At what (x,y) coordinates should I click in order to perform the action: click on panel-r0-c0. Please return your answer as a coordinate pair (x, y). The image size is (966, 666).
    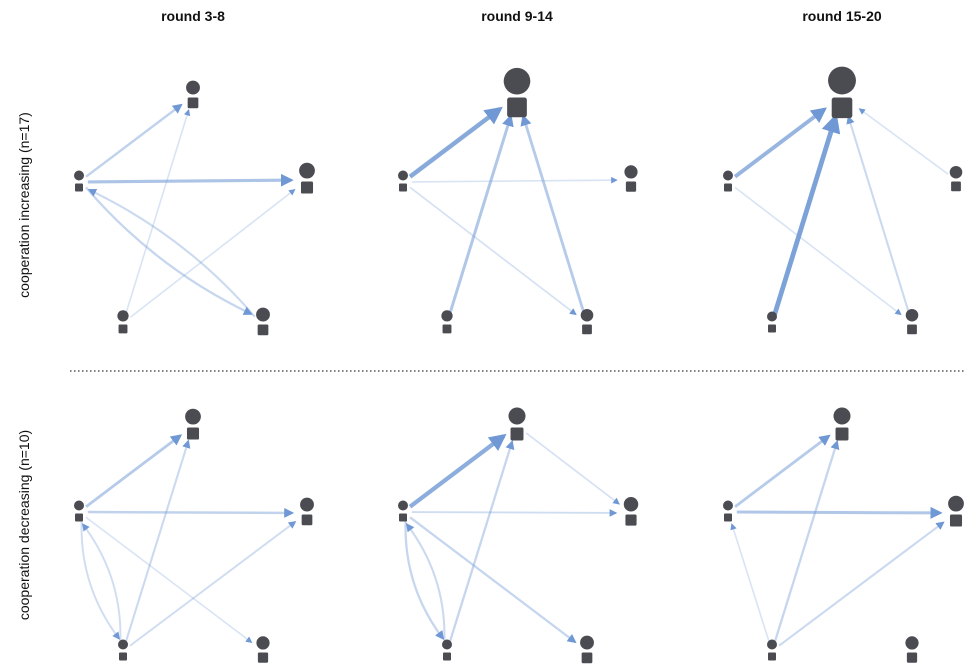
    Looking at the image, I should click on (194, 208).